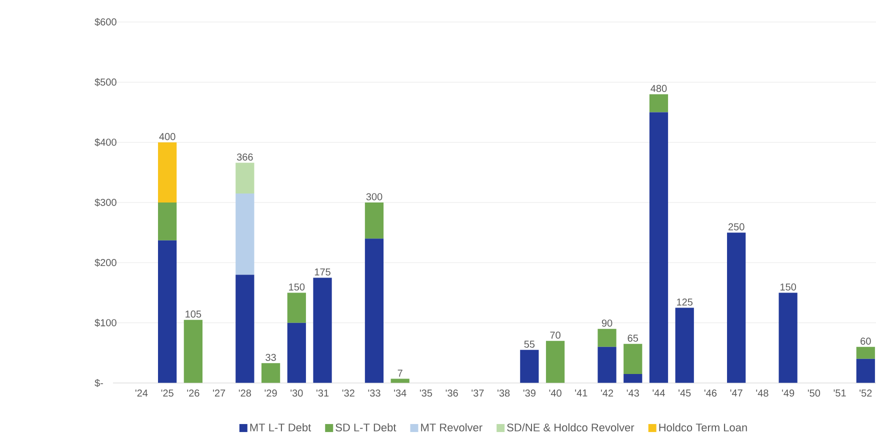  Describe the element at coordinates (607, 323) in the screenshot. I see `total-label: 90` at that location.